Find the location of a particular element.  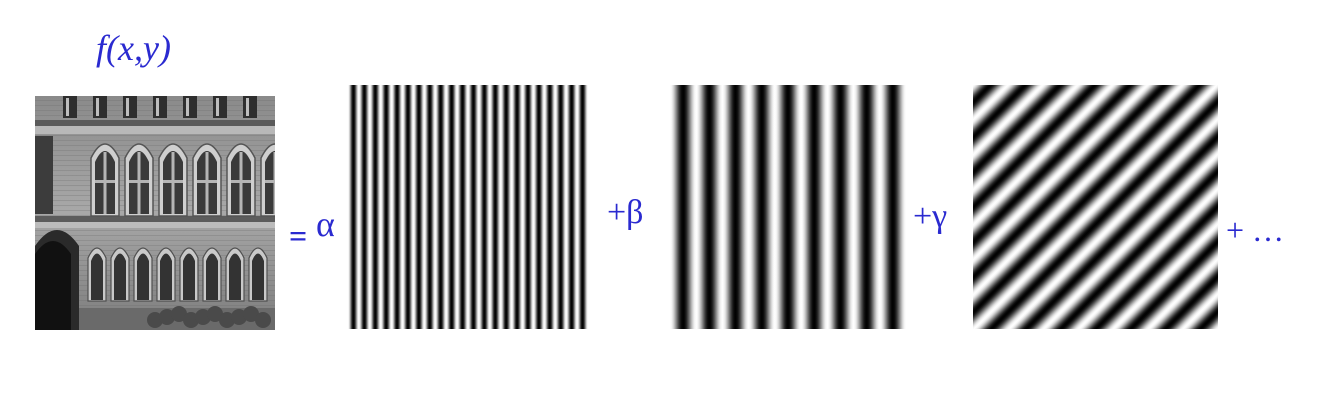

diagonal-sinusoid is located at coordinates (1095, 207).